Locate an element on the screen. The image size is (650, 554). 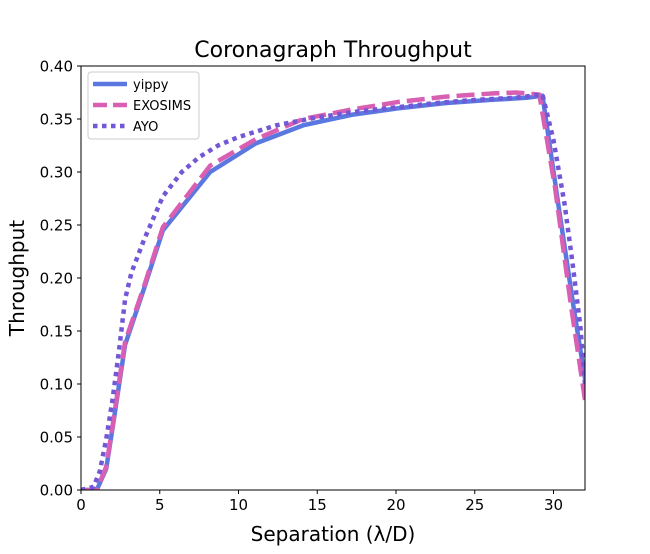
legend: yippy EXOSIMS AYO is located at coordinates (143, 105).